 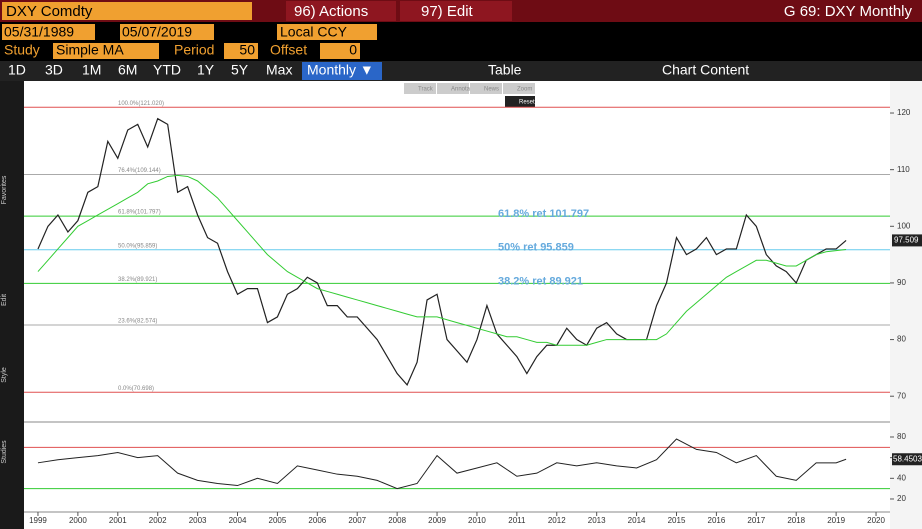 I want to click on period-label: Period, so click(x=194, y=50).